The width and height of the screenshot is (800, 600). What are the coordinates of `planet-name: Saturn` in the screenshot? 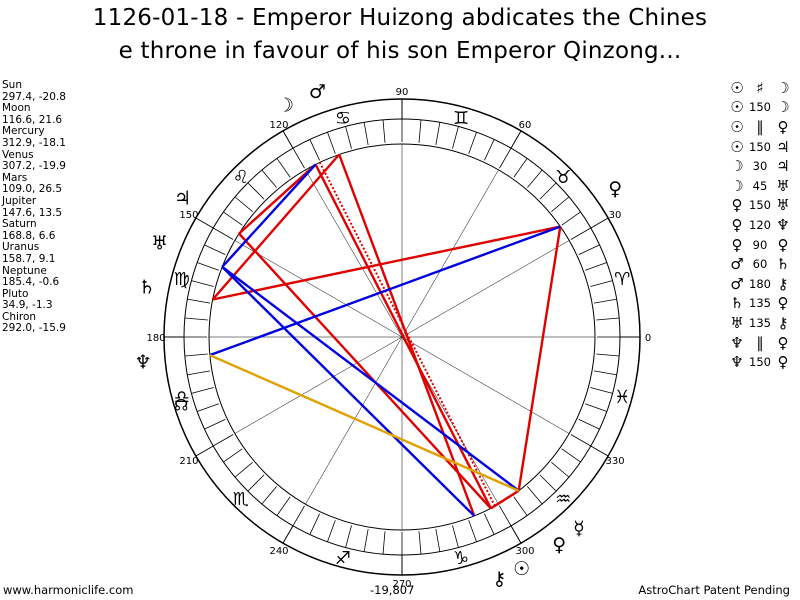 It's located at (19, 224).